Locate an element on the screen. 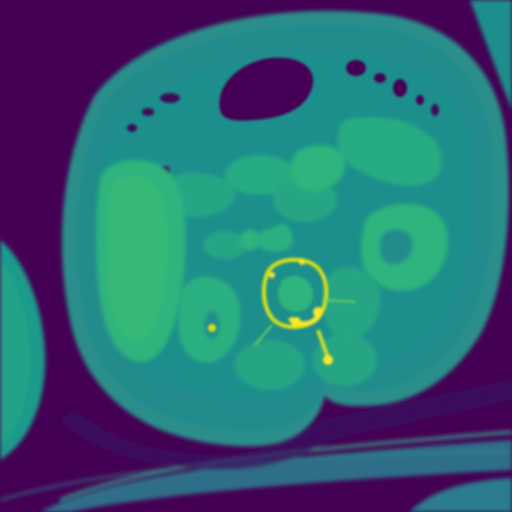 The image size is (512, 512). right-arm is located at coordinates (491, 55).